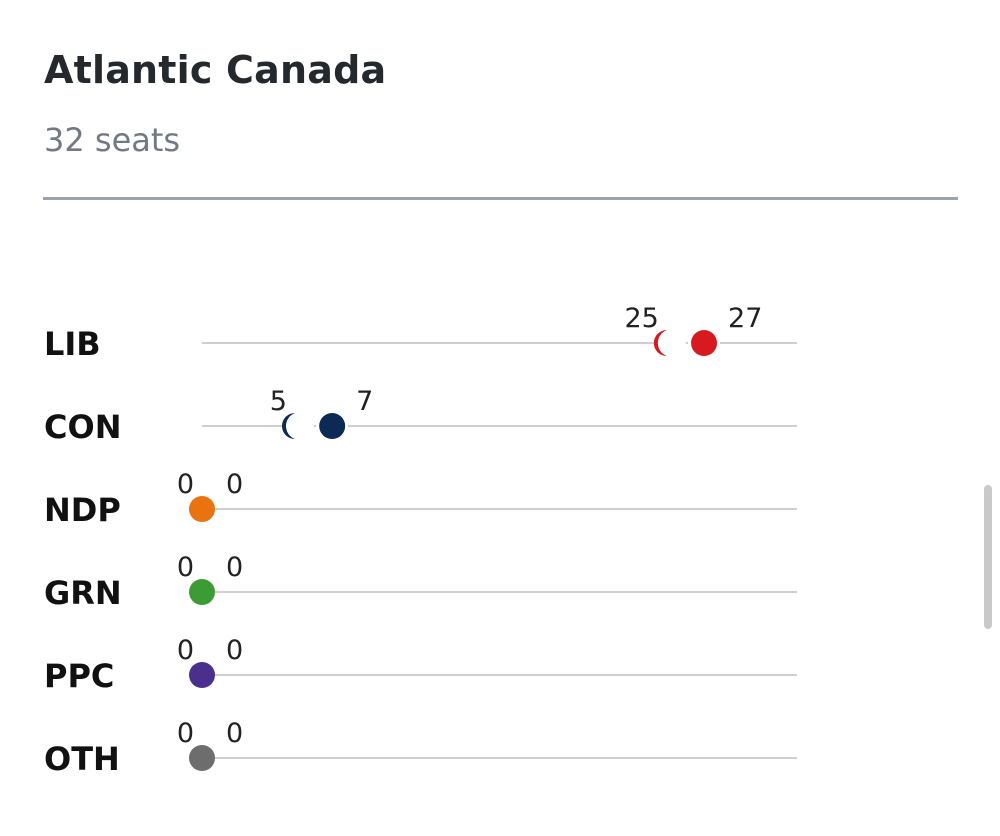  Describe the element at coordinates (234, 650) in the screenshot. I see `current-value-ppc: 0` at that location.